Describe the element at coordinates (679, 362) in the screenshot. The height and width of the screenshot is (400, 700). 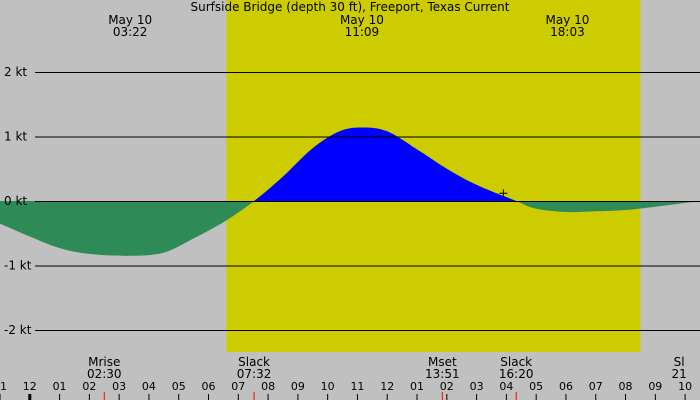
I see `bottom-event-label: Sl` at that location.